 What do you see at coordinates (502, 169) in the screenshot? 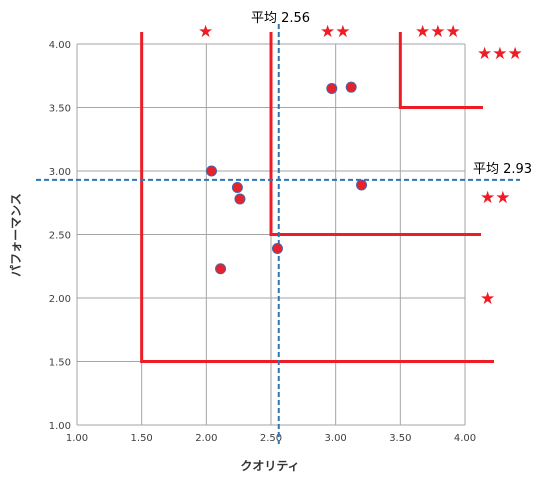
I see `y-average-label: 平均 2.93` at bounding box center [502, 169].